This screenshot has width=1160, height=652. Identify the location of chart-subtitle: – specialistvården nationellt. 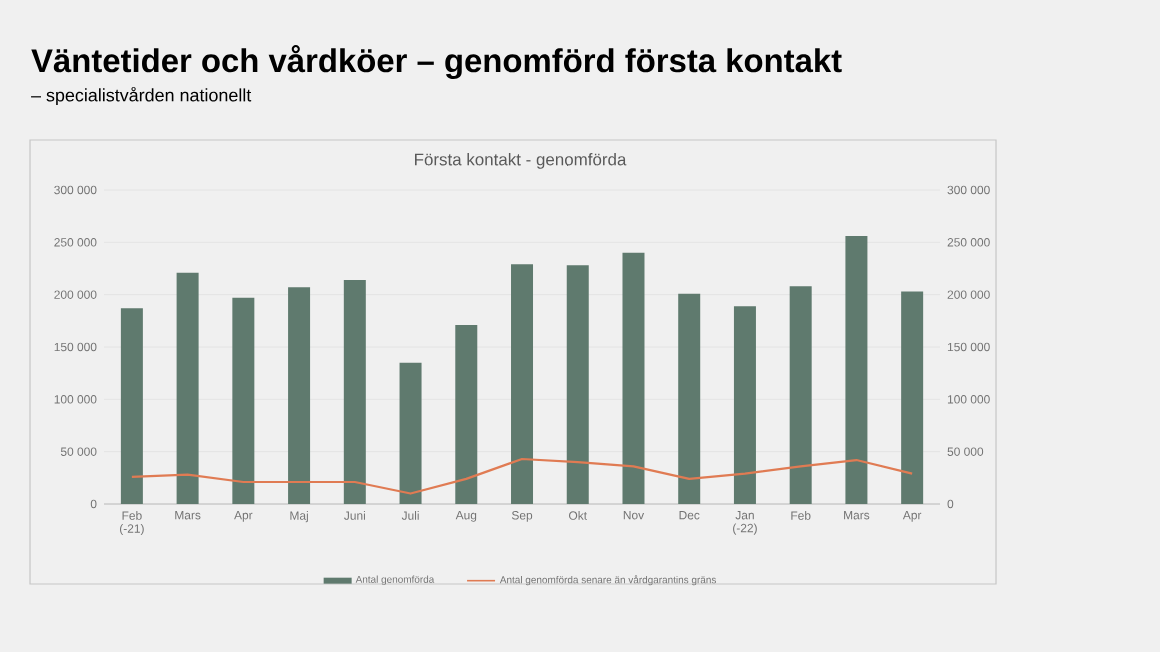
(141, 96).